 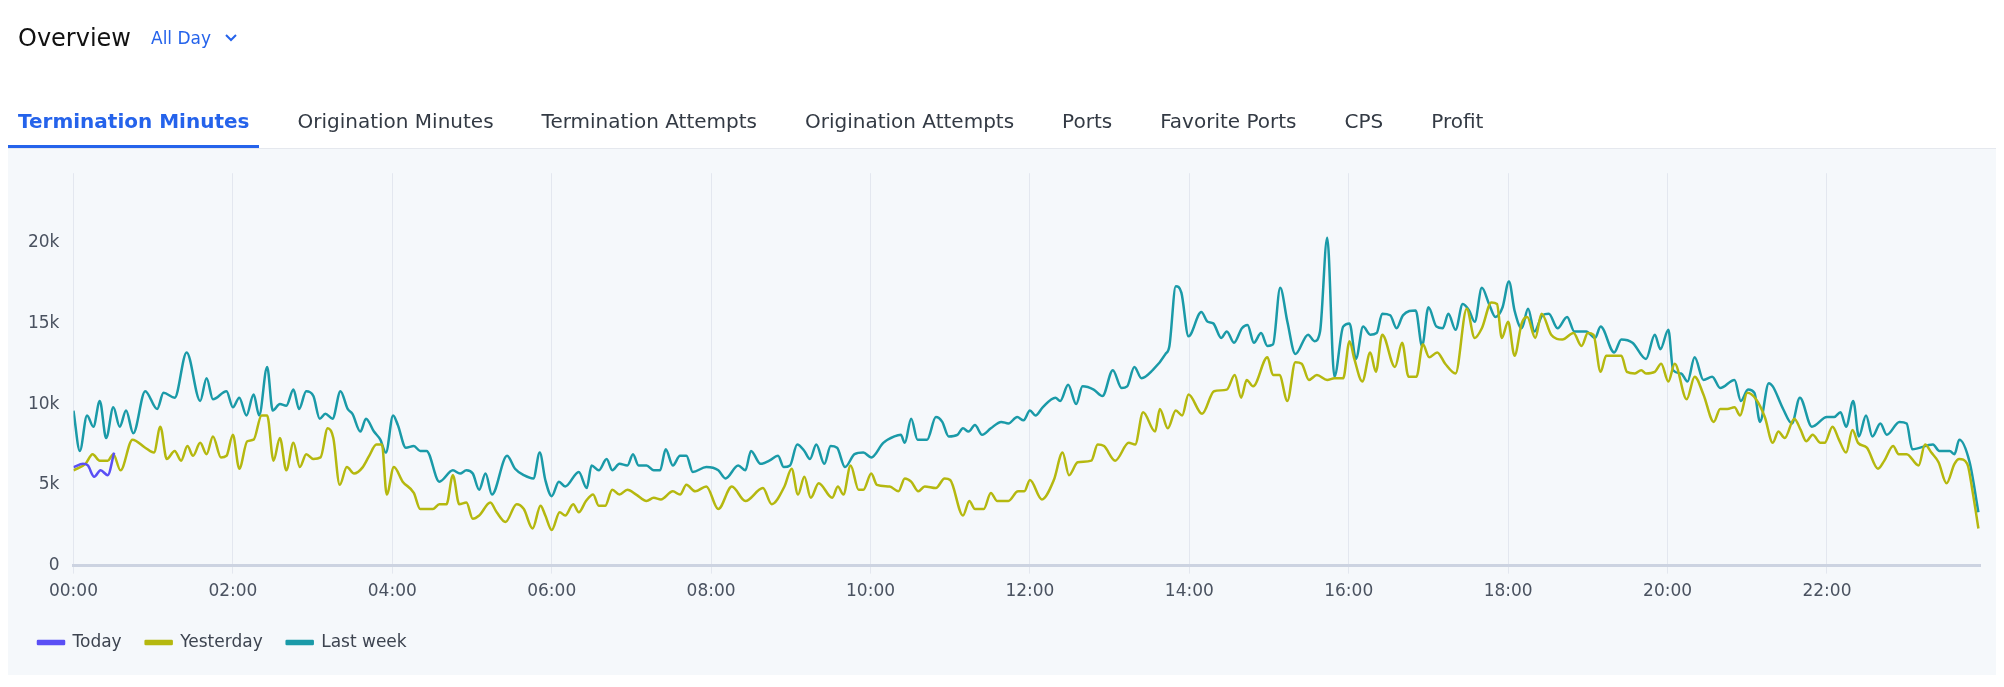 What do you see at coordinates (1457, 122) in the screenshot?
I see `text: Profit` at bounding box center [1457, 122].